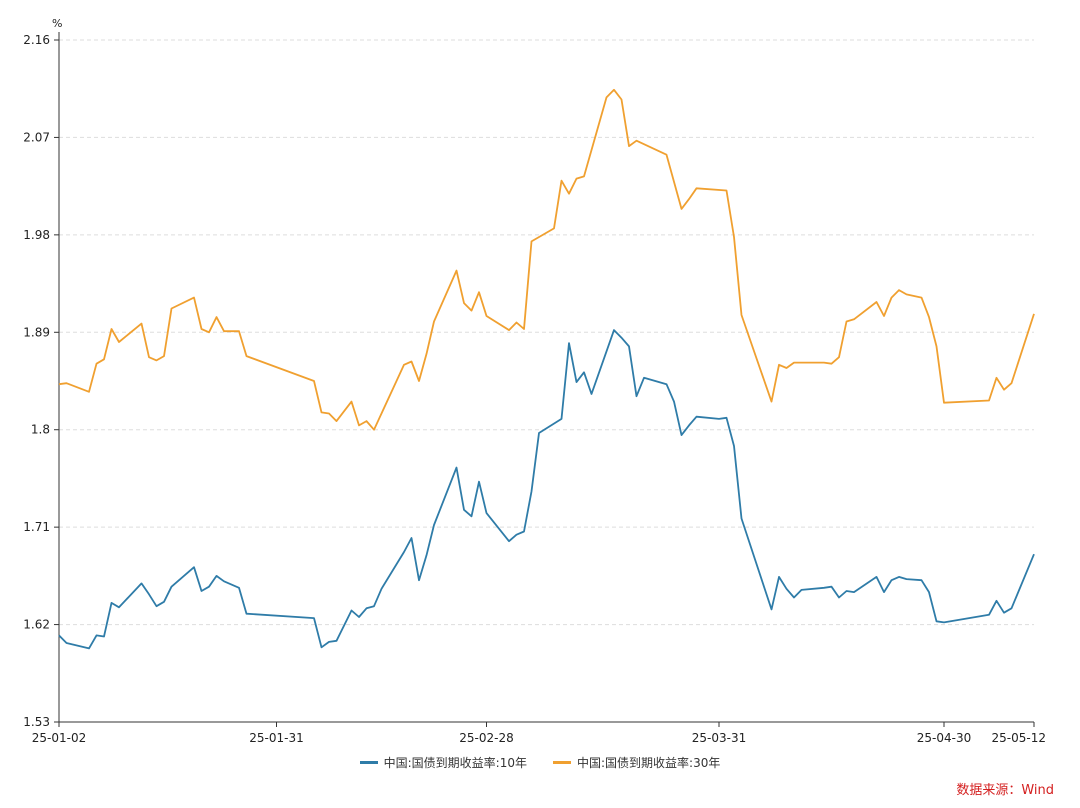 The width and height of the screenshot is (1080, 808). I want to click on y-tick-label: 1.62, so click(36, 625).